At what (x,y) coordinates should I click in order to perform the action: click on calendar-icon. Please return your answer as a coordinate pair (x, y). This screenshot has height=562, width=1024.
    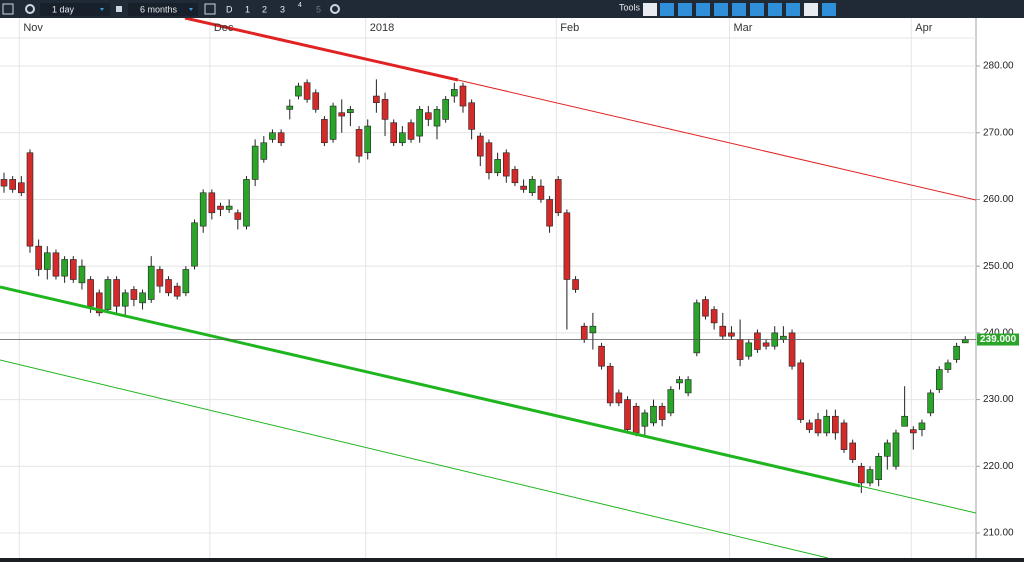
    Looking at the image, I should click on (210, 9).